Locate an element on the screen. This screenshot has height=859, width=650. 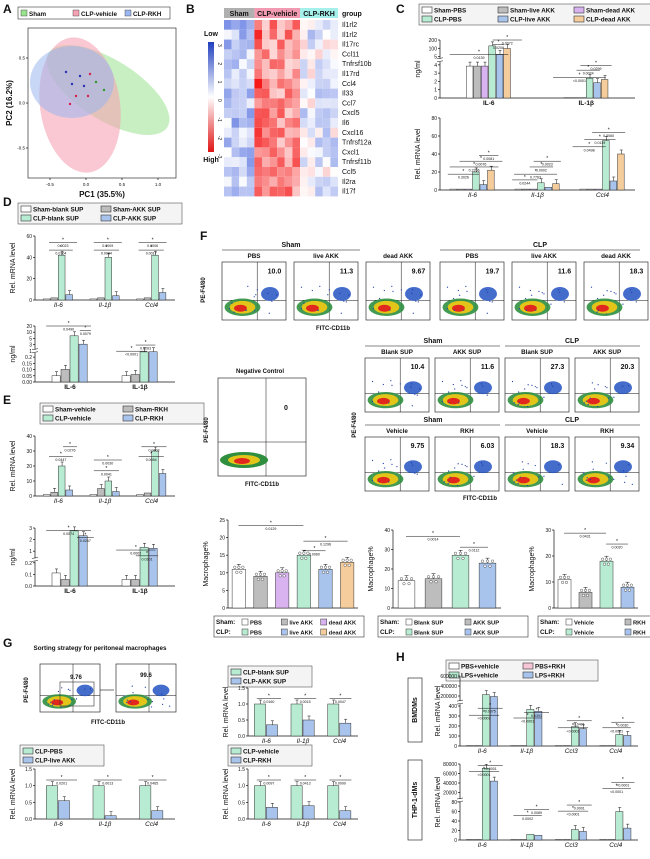
y-tick-label: 30 is located at coordinates (387, 551).